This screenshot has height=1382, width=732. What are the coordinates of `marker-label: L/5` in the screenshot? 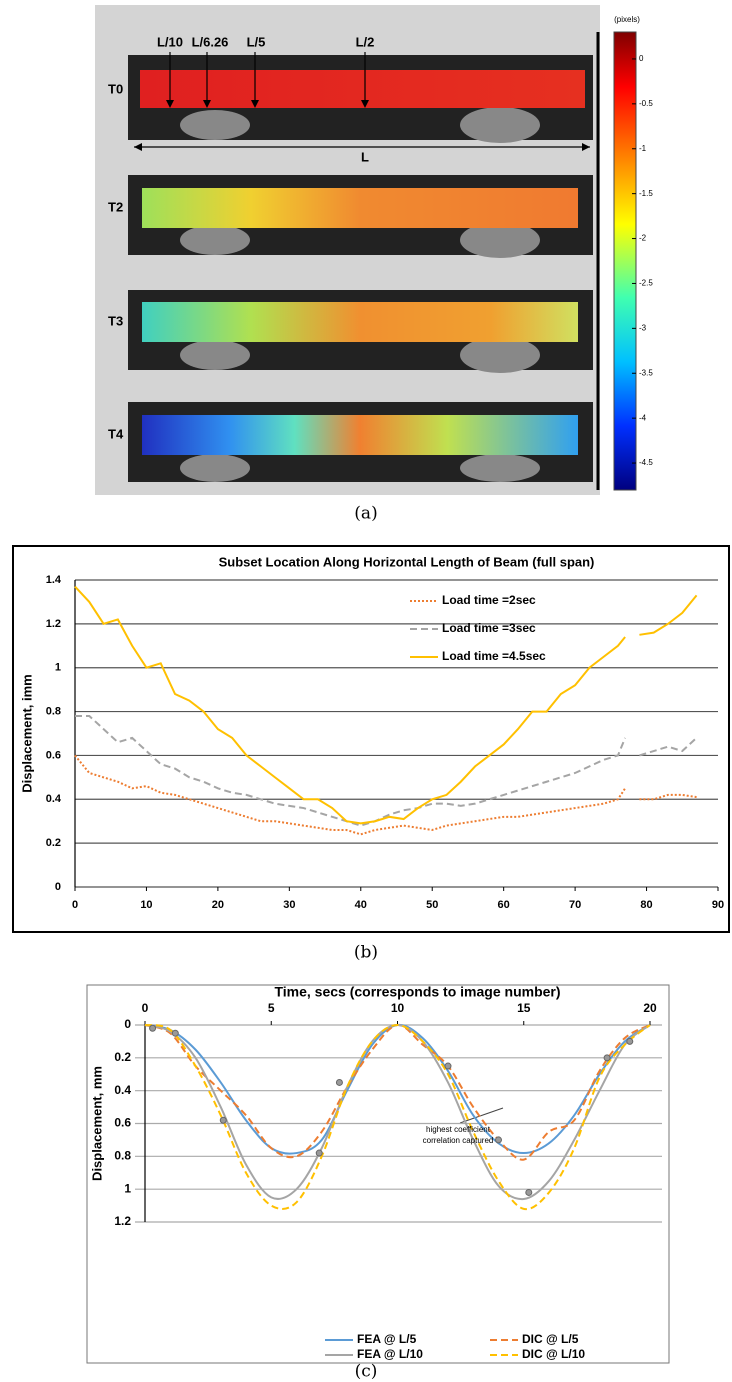 It's located at (256, 41).